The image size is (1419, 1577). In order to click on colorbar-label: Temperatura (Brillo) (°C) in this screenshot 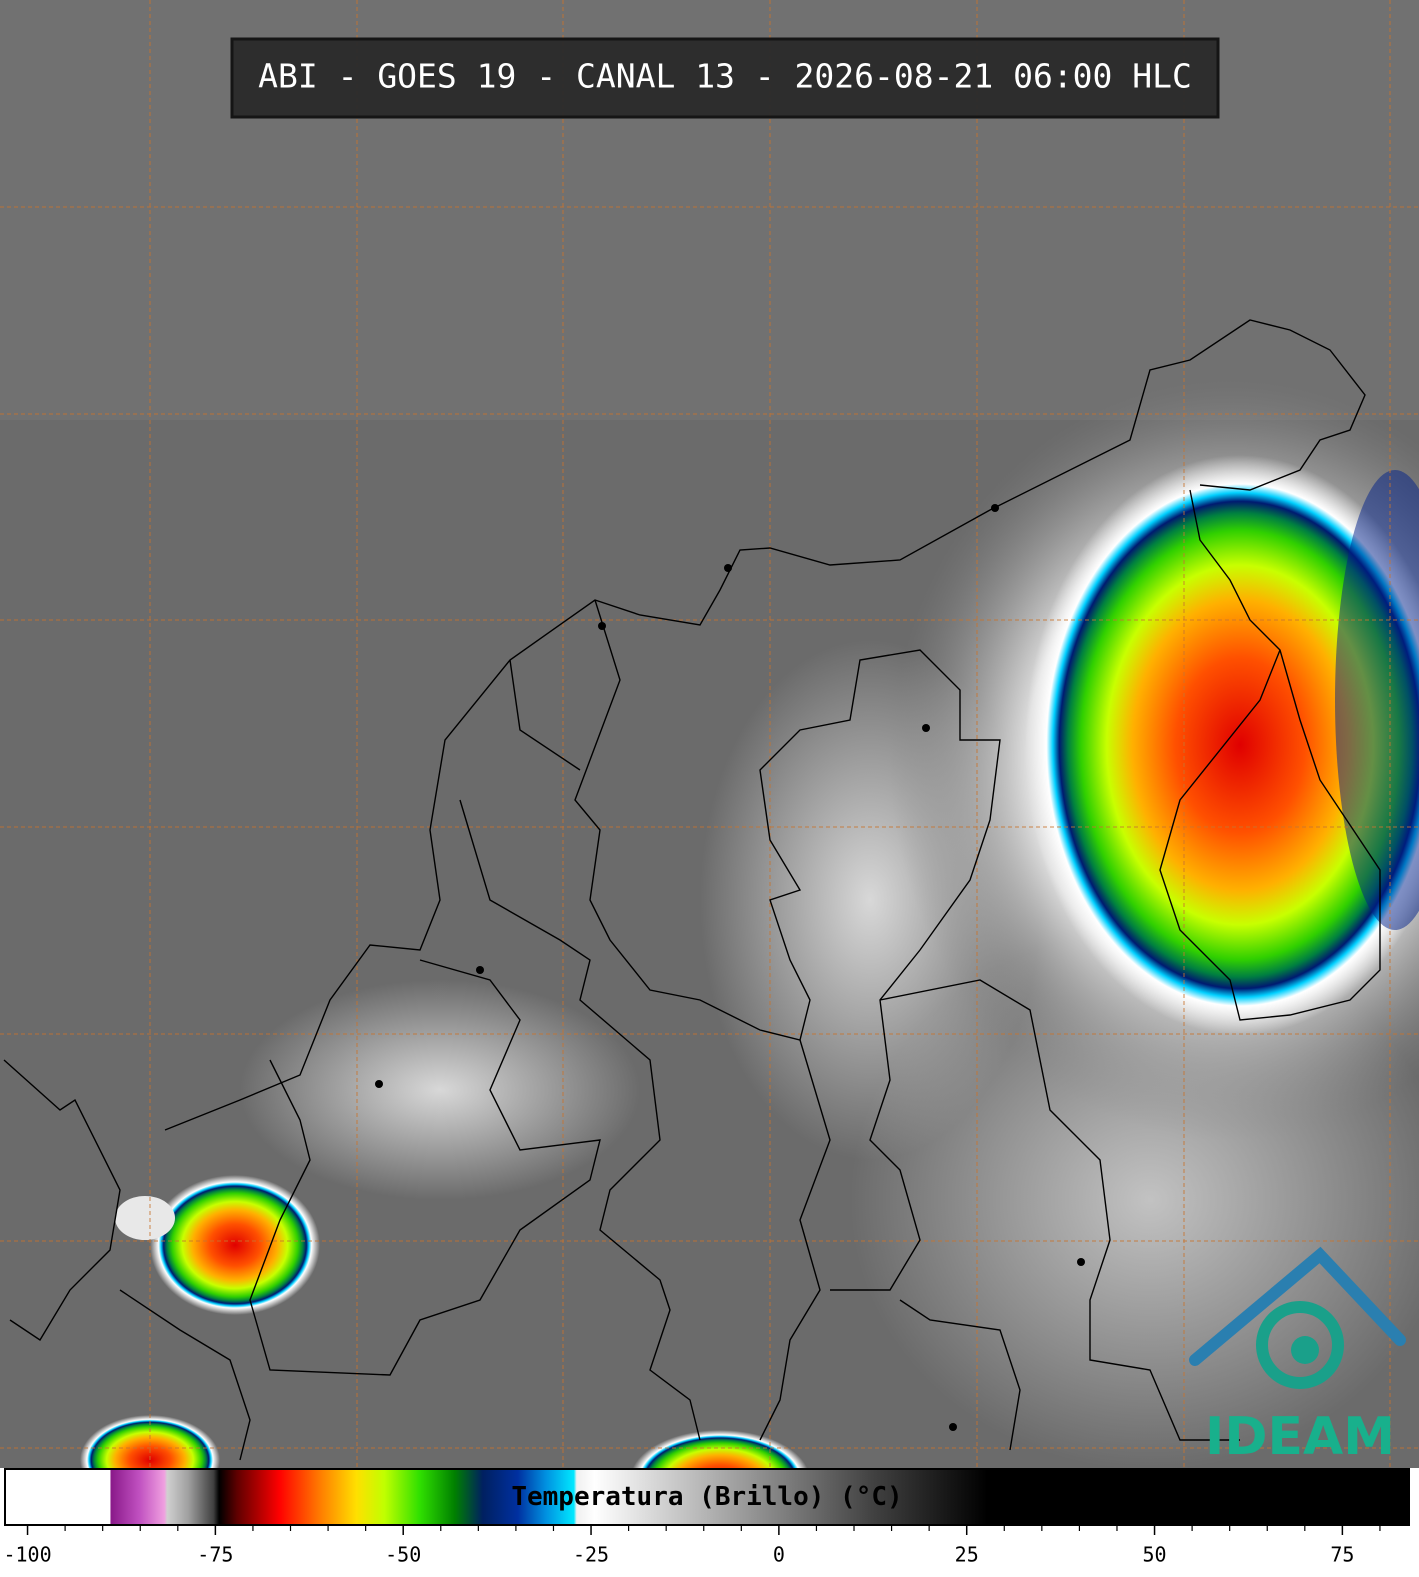, I will do `click(707, 1497)`.